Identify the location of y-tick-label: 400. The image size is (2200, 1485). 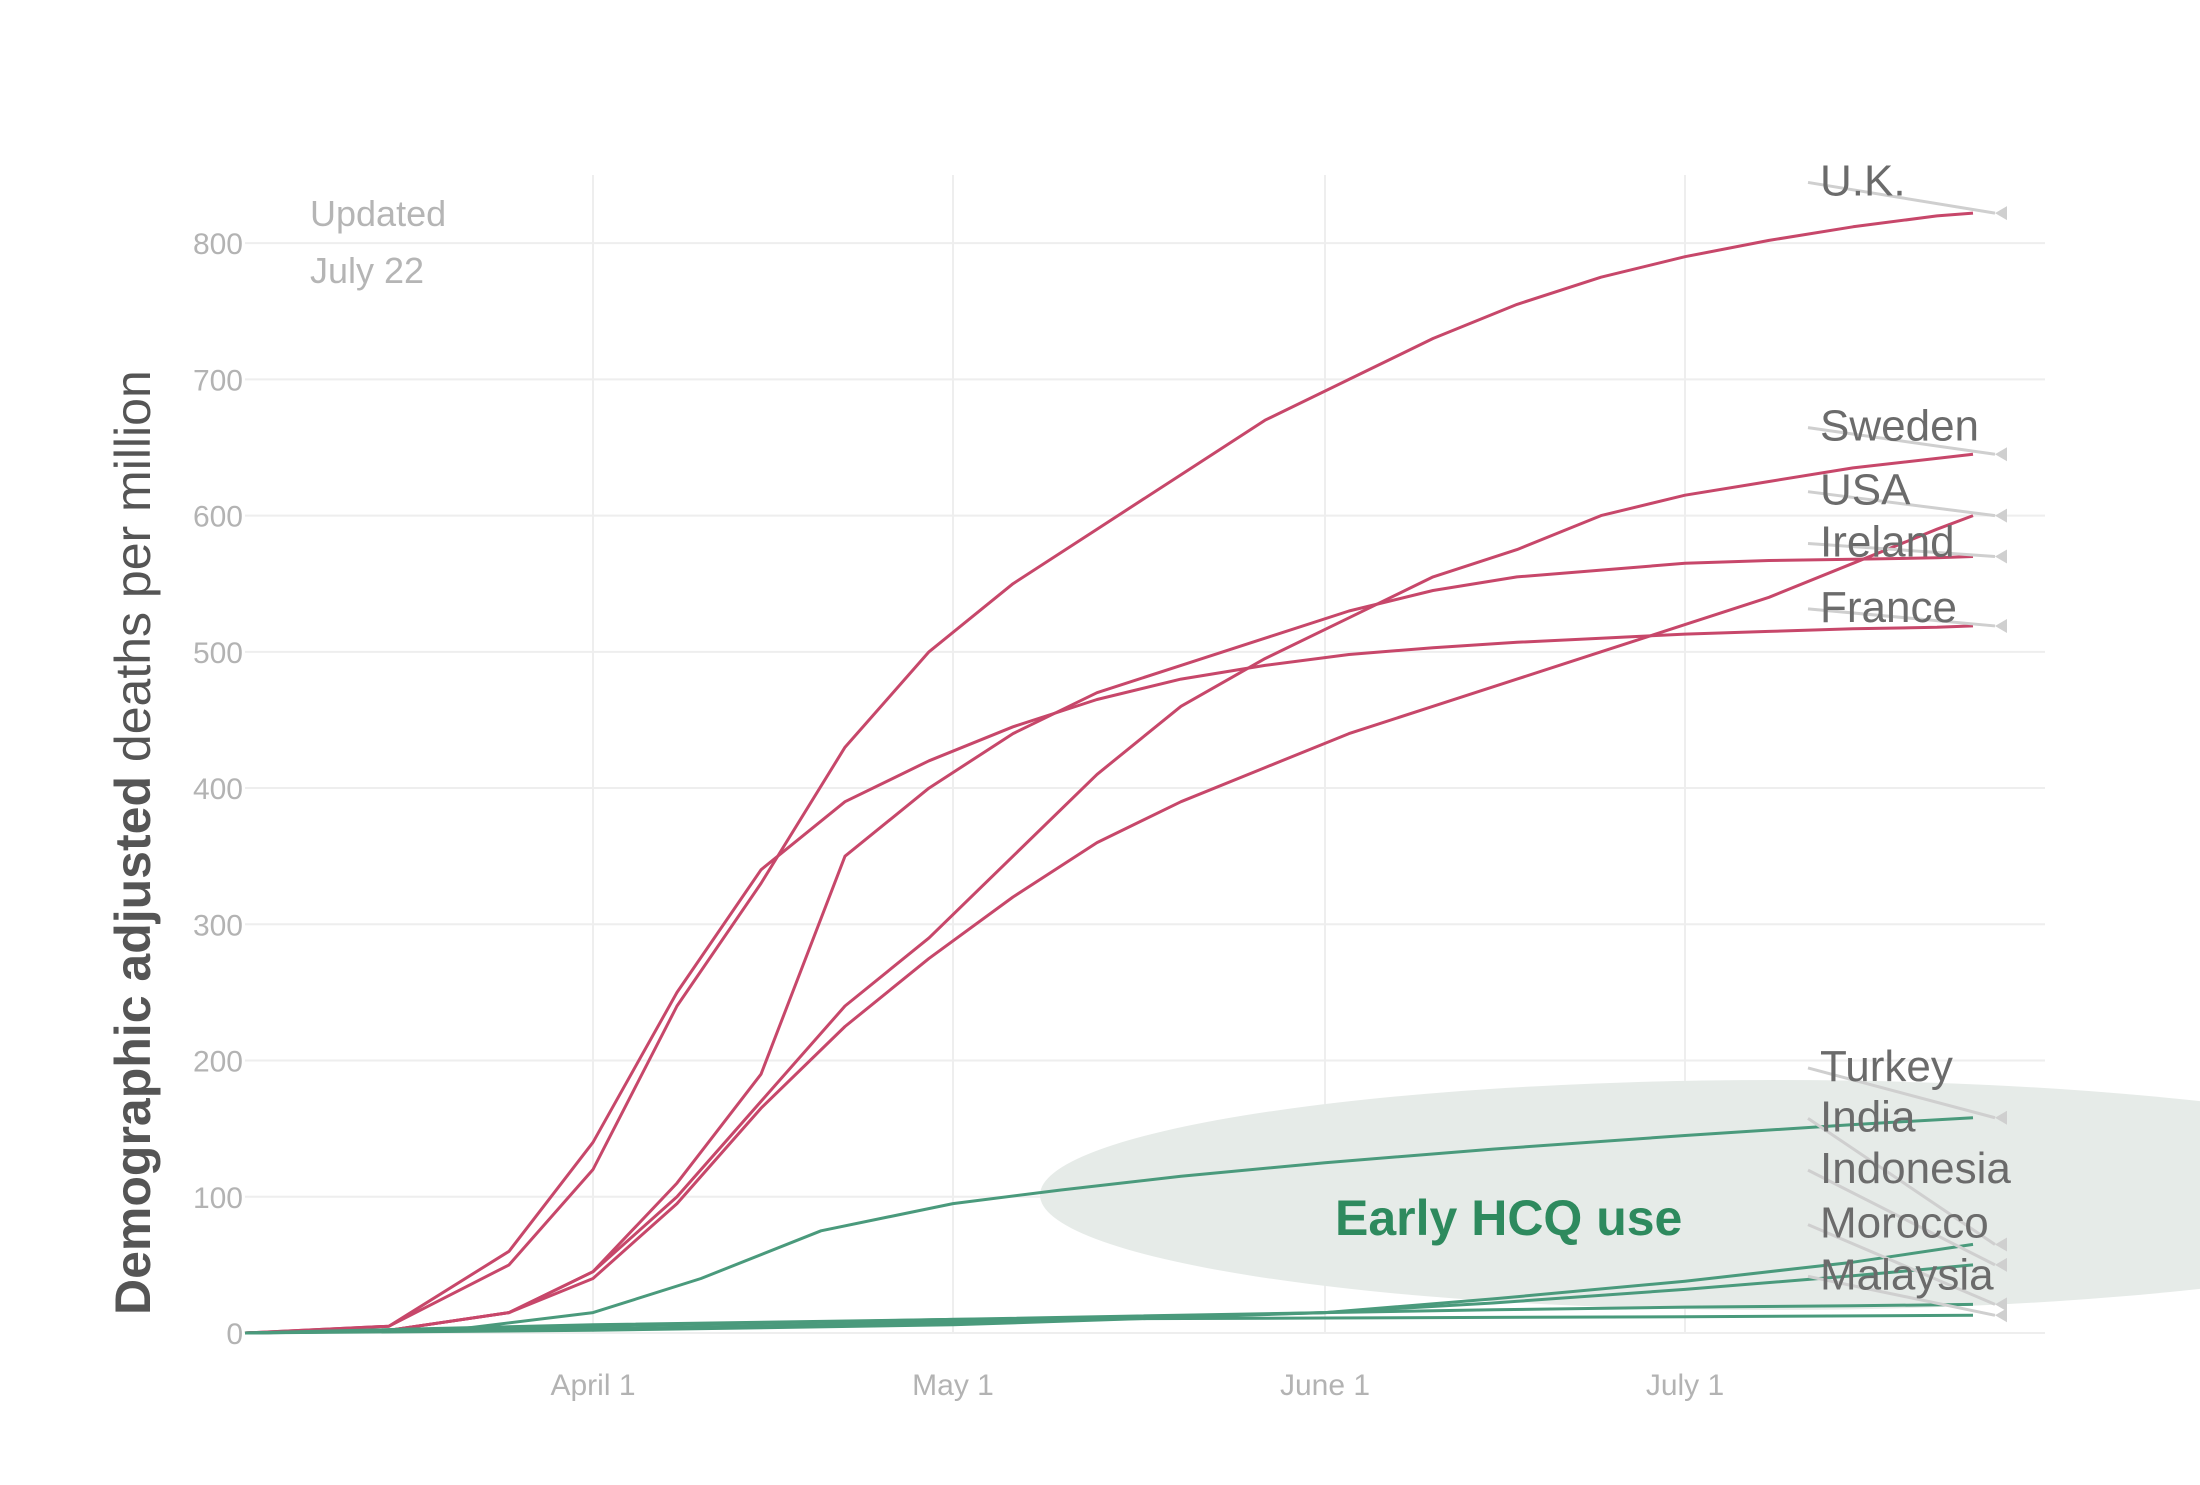
(218, 789).